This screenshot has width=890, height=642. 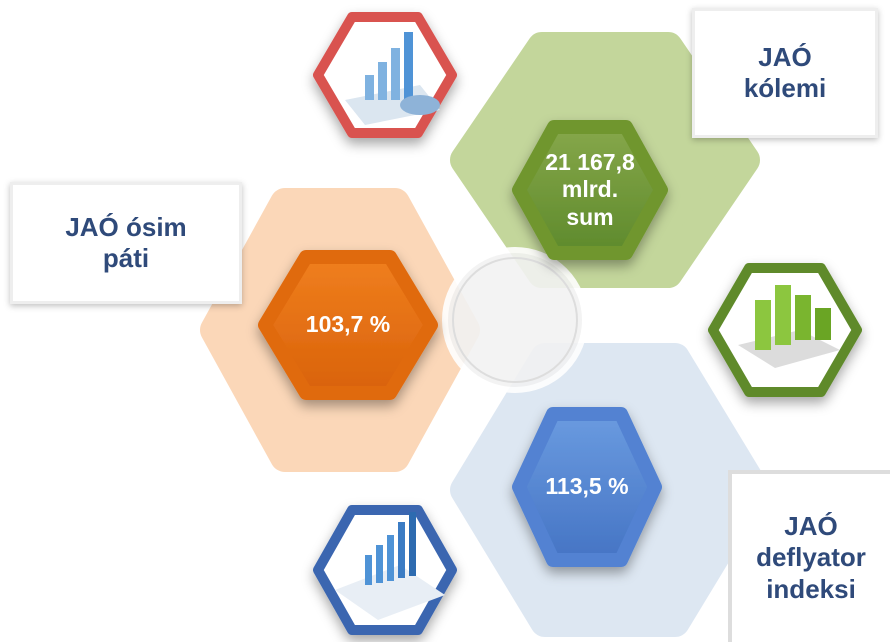 I want to click on icon-green-content, so click(x=789, y=326).